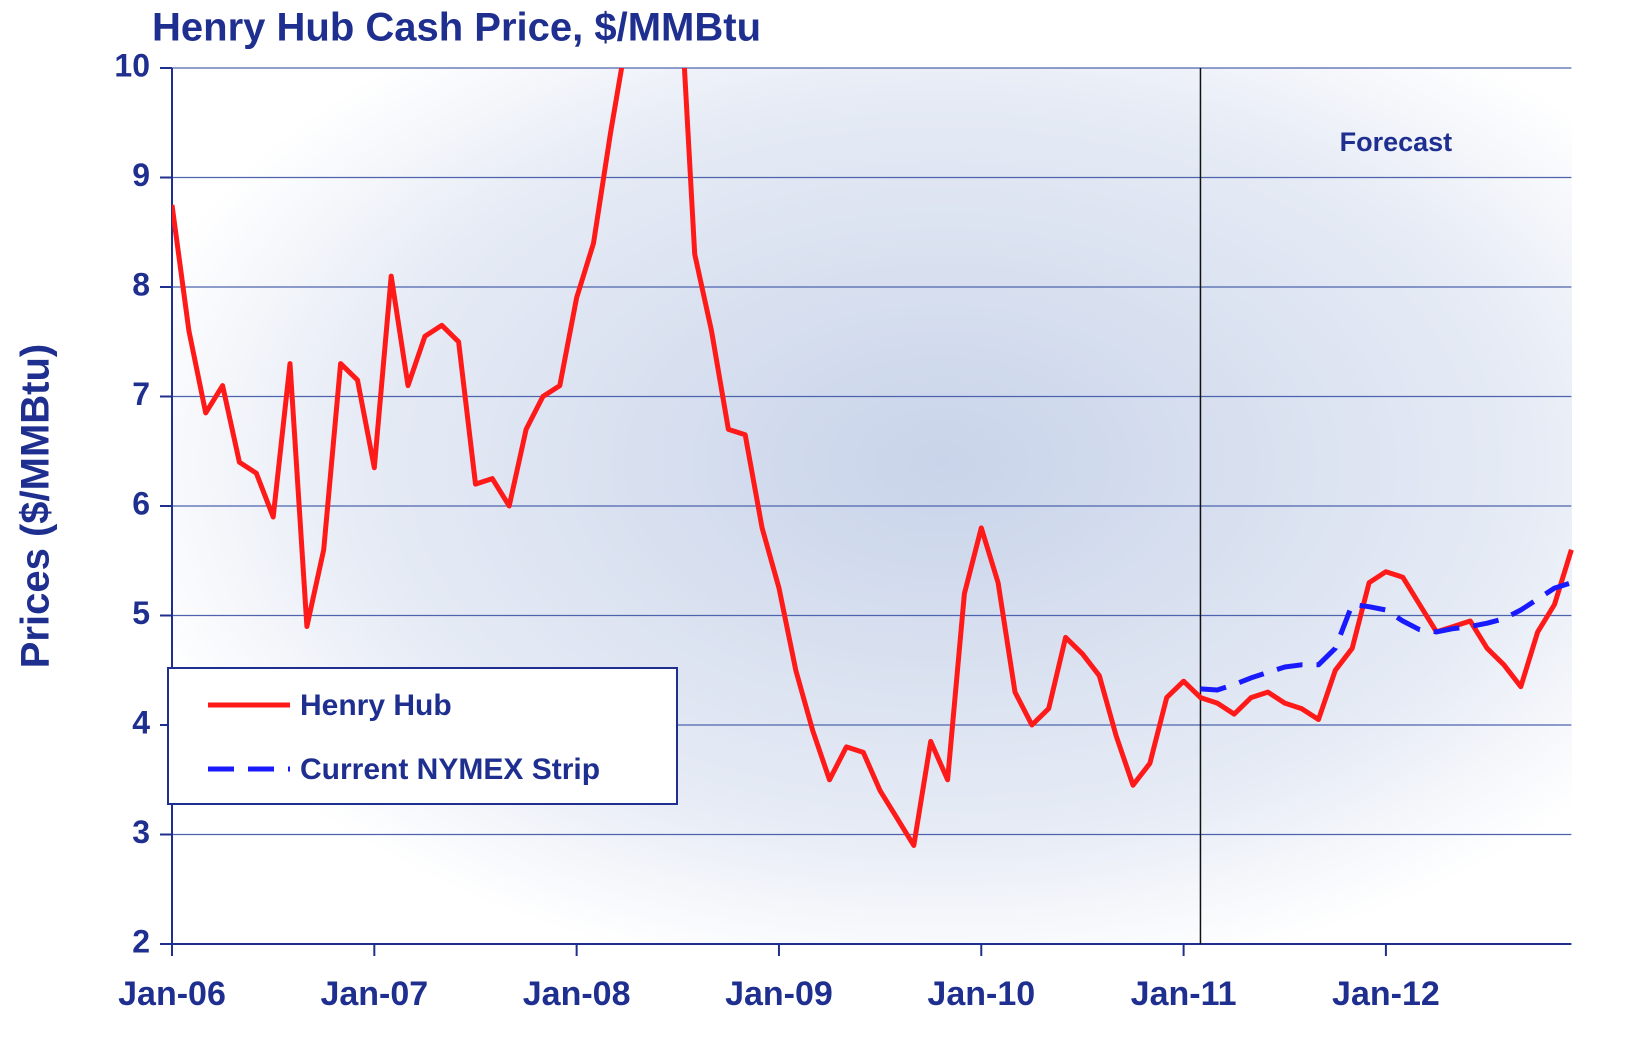  What do you see at coordinates (141, 832) in the screenshot?
I see `y-tick-label: 3` at bounding box center [141, 832].